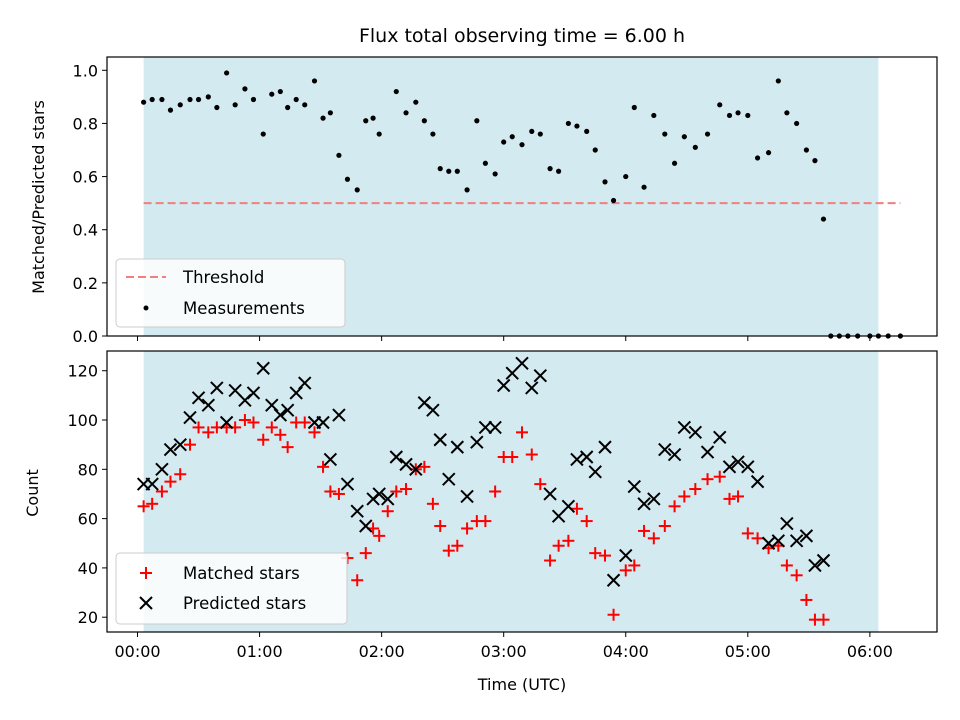 This screenshot has width=960, height=720. I want to click on top-x-axis-ticks, so click(504, 338).